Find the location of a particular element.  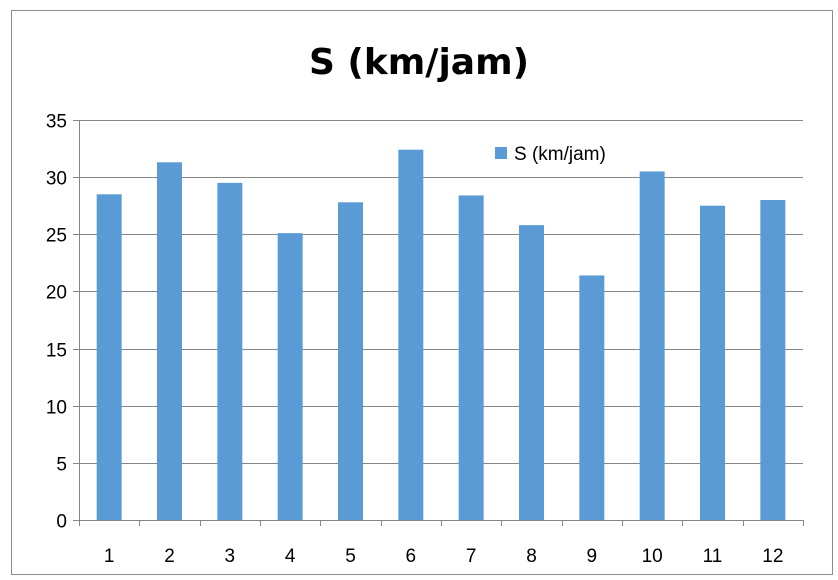

x-tick-label: 1 is located at coordinates (109, 556).